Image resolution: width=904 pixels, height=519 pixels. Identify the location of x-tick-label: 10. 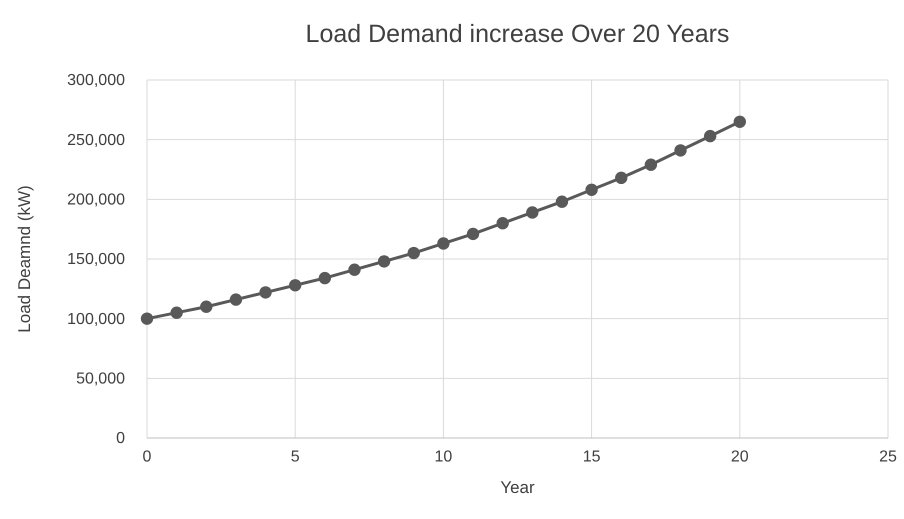
(443, 457).